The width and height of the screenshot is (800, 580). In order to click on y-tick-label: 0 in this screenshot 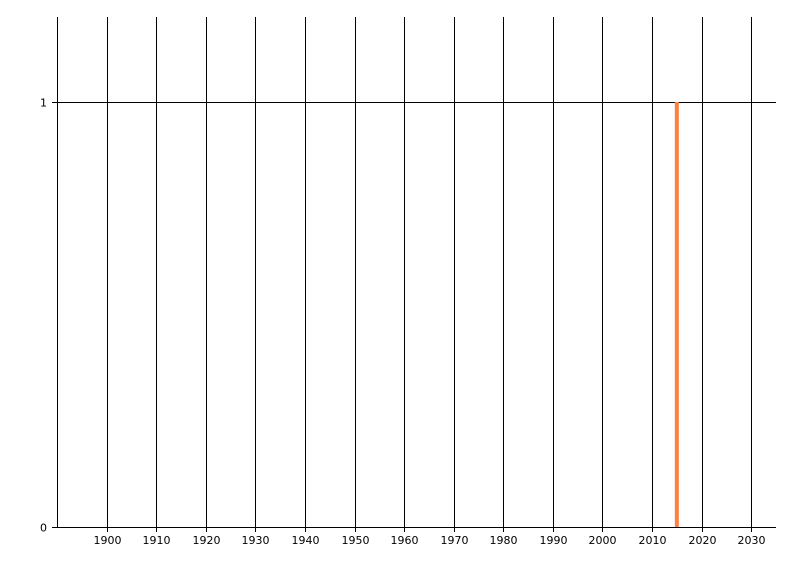, I will do `click(43, 528)`.